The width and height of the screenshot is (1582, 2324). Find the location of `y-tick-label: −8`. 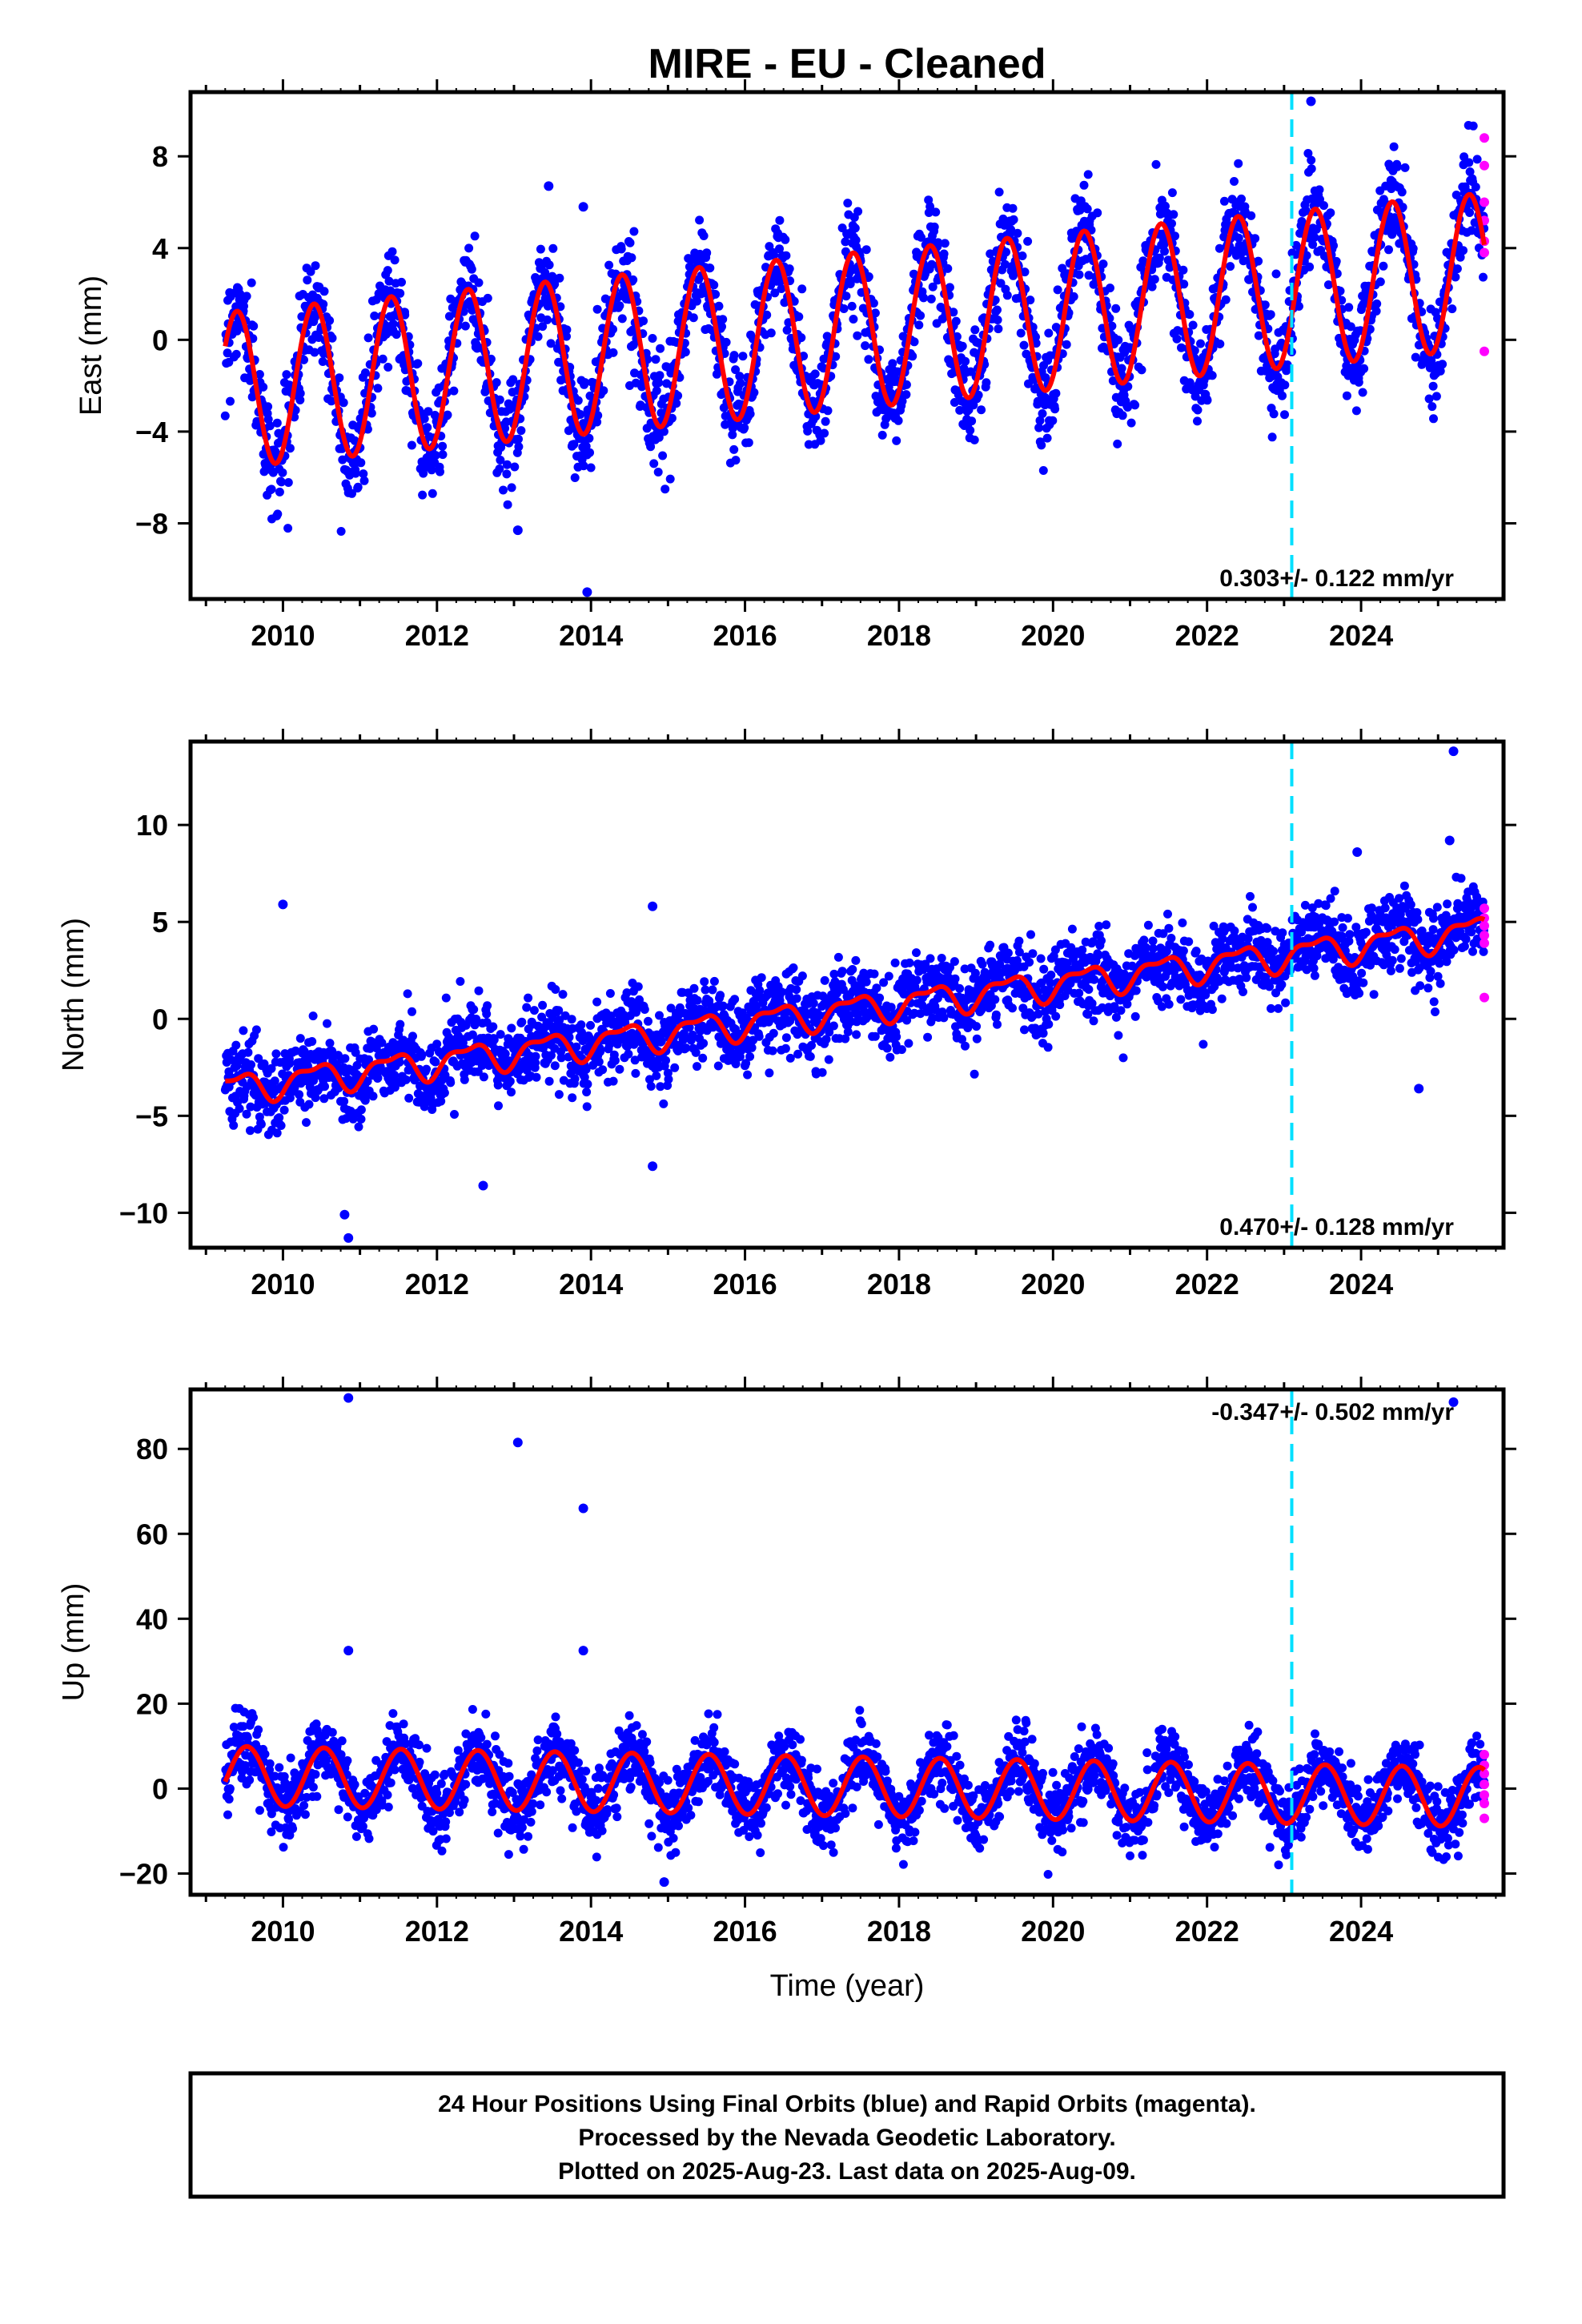

y-tick-label: −8 is located at coordinates (151, 523).